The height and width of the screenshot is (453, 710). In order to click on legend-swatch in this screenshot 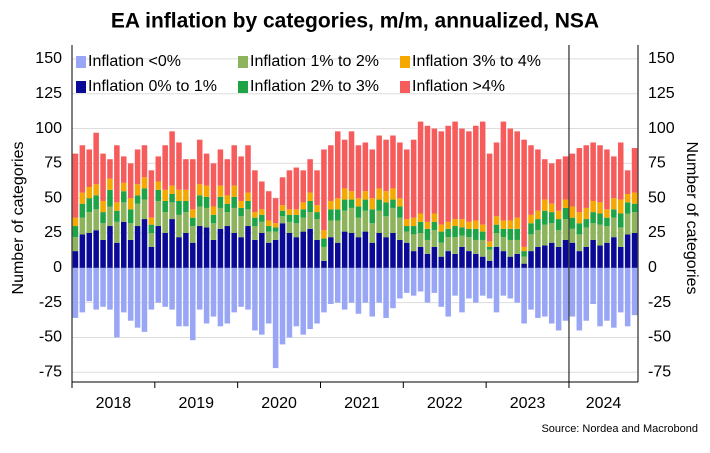, I will do `click(81, 62)`.